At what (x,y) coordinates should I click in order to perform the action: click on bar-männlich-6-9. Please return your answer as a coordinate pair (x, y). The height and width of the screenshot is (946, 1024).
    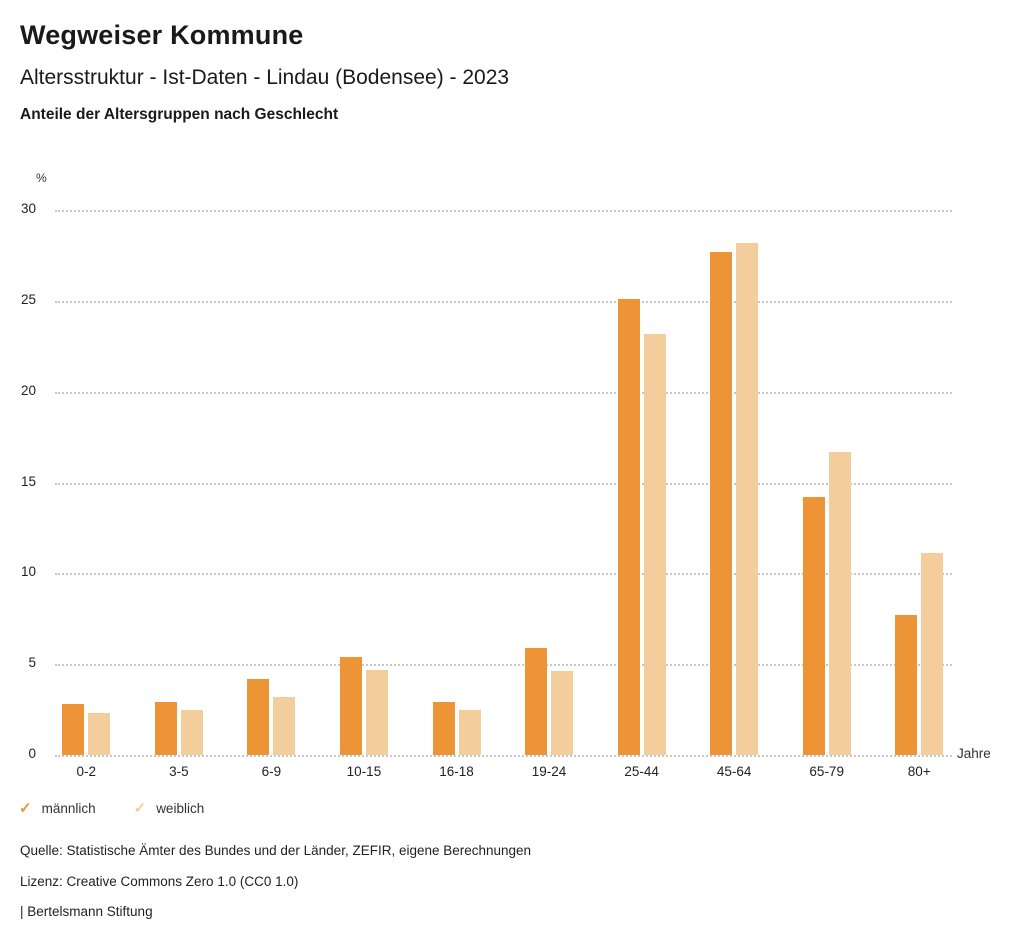
    Looking at the image, I should click on (258, 716).